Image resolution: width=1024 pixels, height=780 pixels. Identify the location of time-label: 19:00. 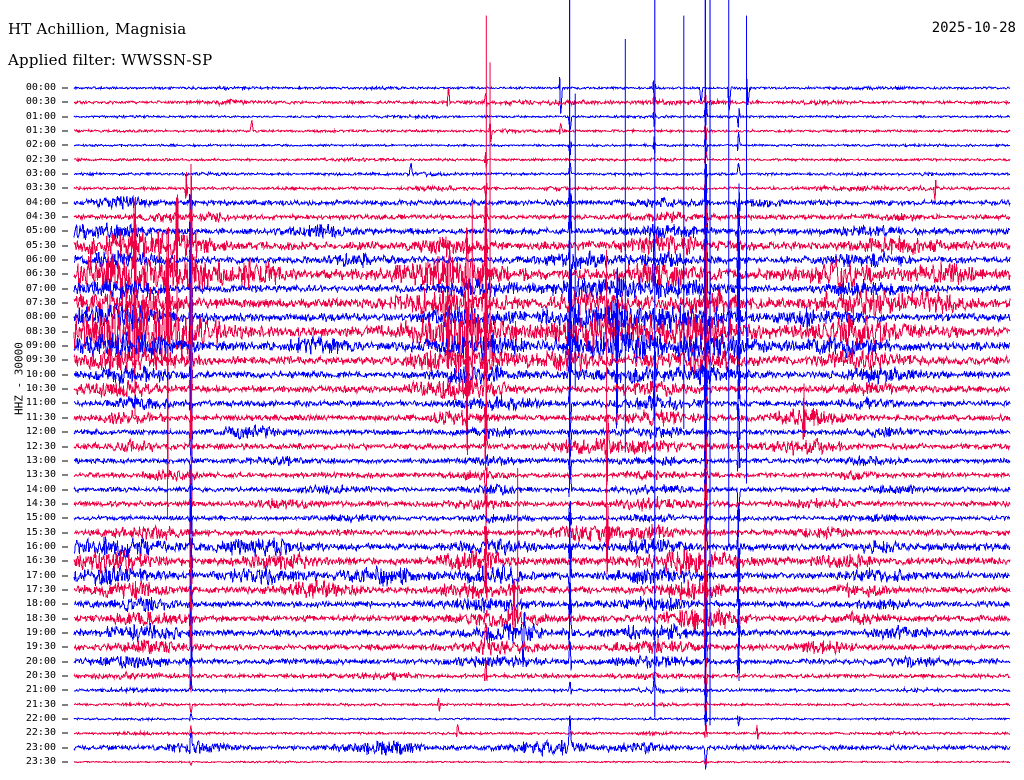
(40, 632).